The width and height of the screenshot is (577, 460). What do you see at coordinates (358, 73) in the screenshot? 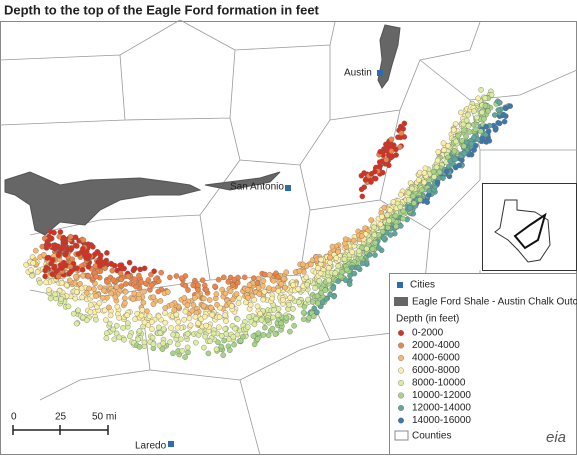
I see `city-label: Austin` at bounding box center [358, 73].